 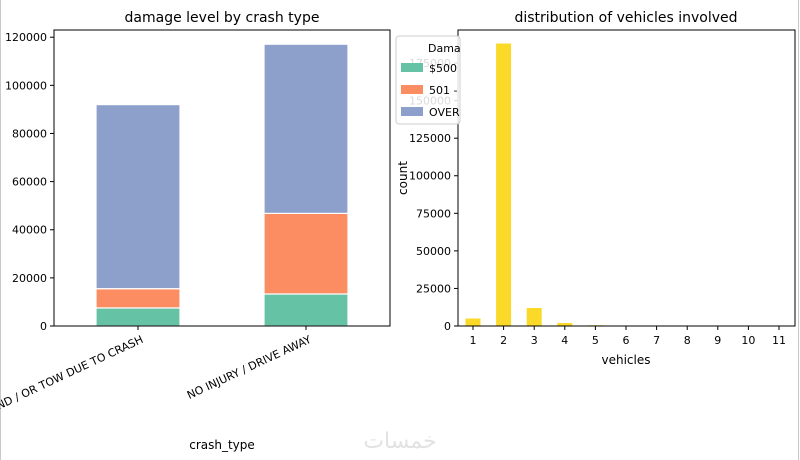 I want to click on legend-label: OVER, so click(x=444, y=112).